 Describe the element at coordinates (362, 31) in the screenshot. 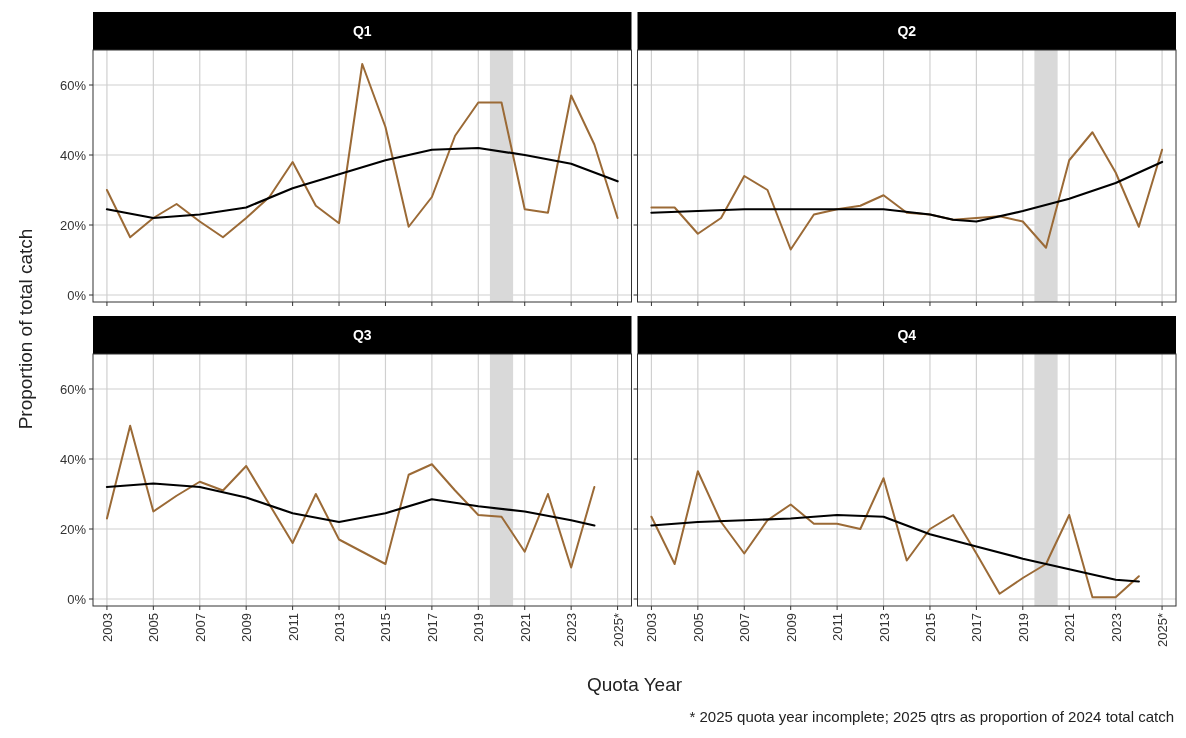

I see `chart-title: Q1` at that location.